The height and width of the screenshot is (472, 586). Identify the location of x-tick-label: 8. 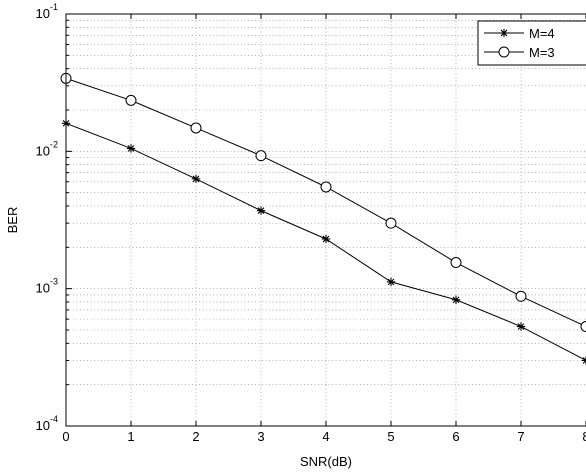
(584, 436).